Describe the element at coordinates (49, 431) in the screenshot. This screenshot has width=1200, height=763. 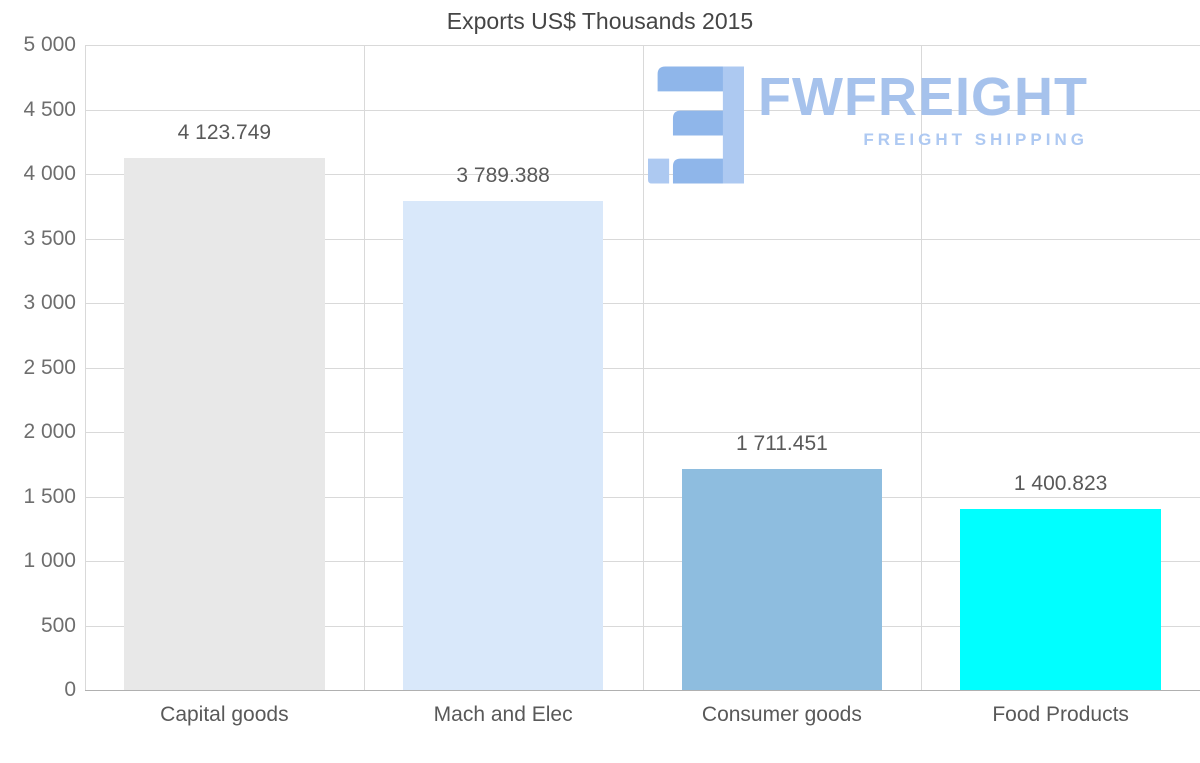
I see `y-tick-label-2000: 2 000` at that location.